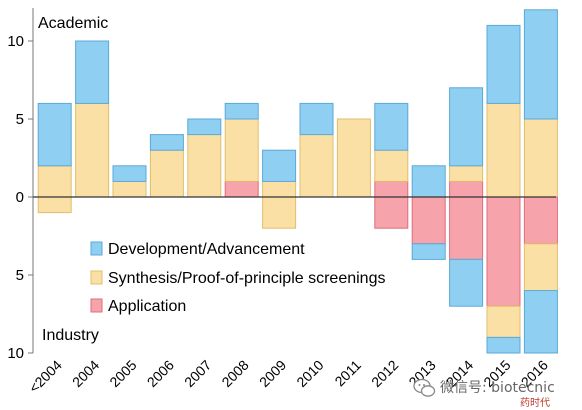 The height and width of the screenshot is (410, 582). I want to click on wechat-icon, so click(424, 387).